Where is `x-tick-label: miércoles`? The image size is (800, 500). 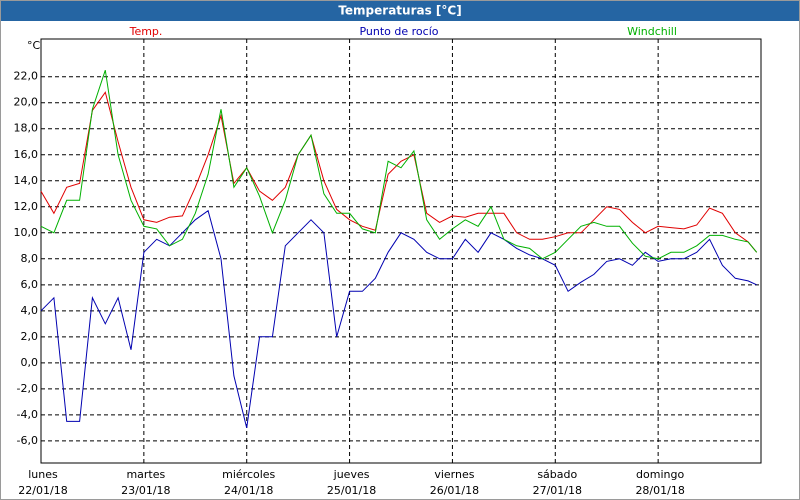
x-tick-label: miércoles is located at coordinates (248, 474).